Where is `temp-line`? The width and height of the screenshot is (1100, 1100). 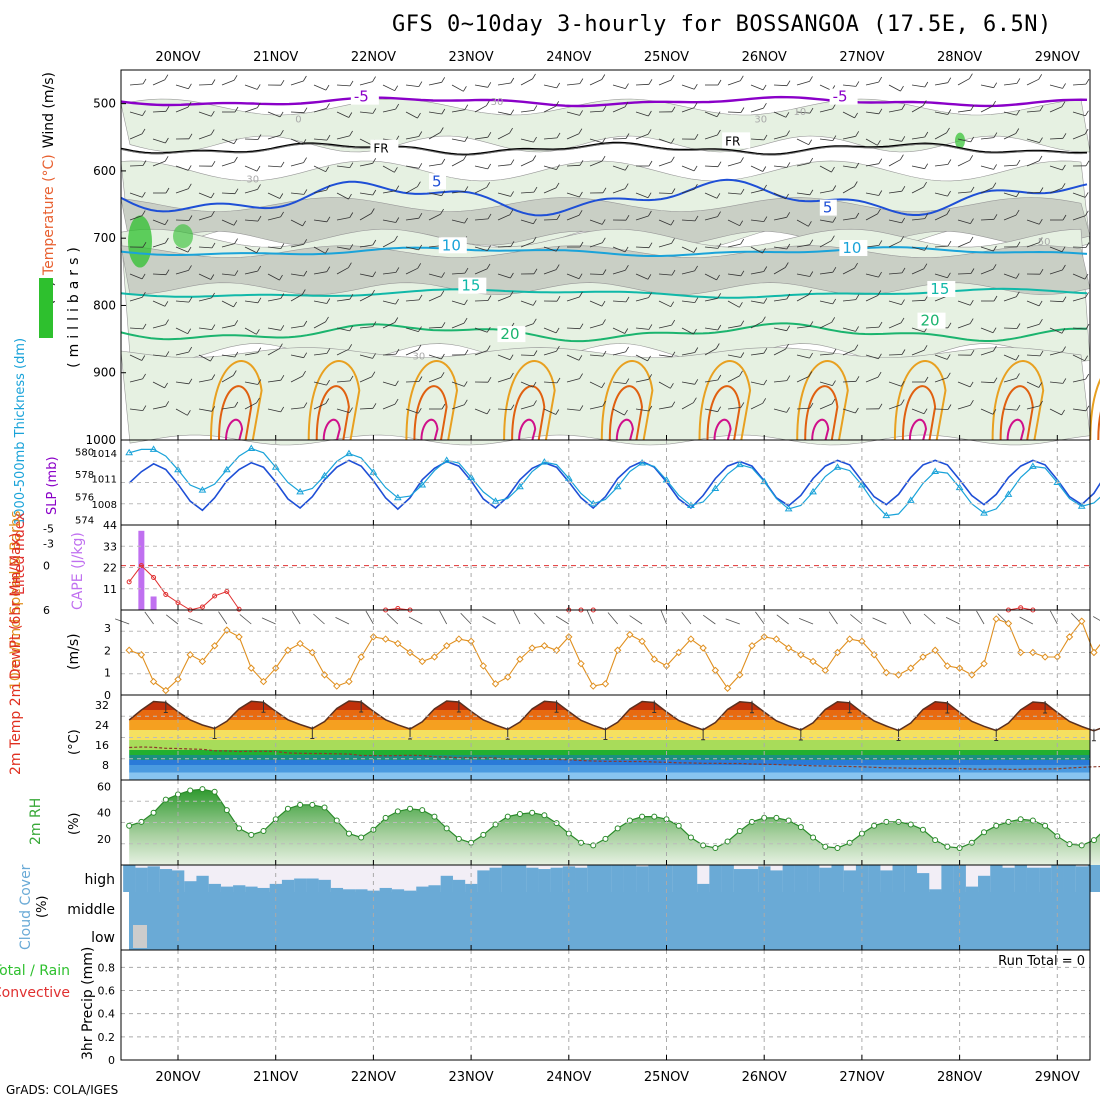 temp-line is located at coordinates (614, 716).